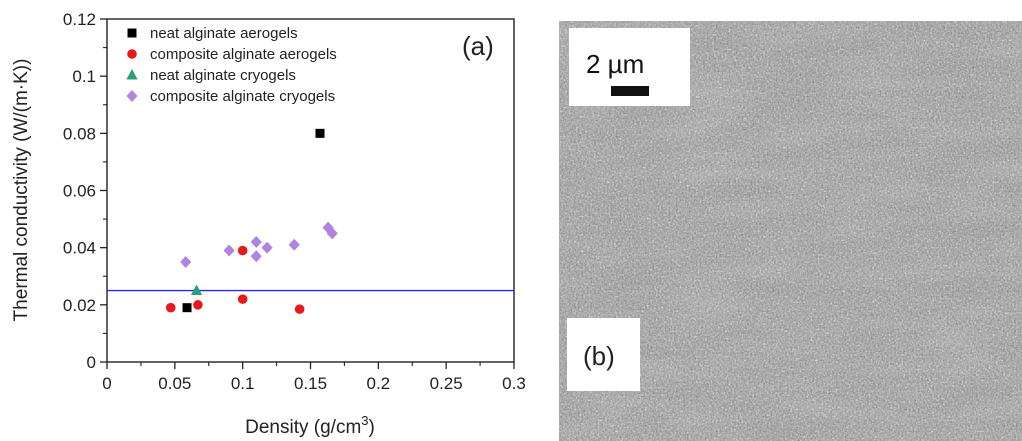  What do you see at coordinates (106, 383) in the screenshot?
I see `x-tick-label: 0` at bounding box center [106, 383].